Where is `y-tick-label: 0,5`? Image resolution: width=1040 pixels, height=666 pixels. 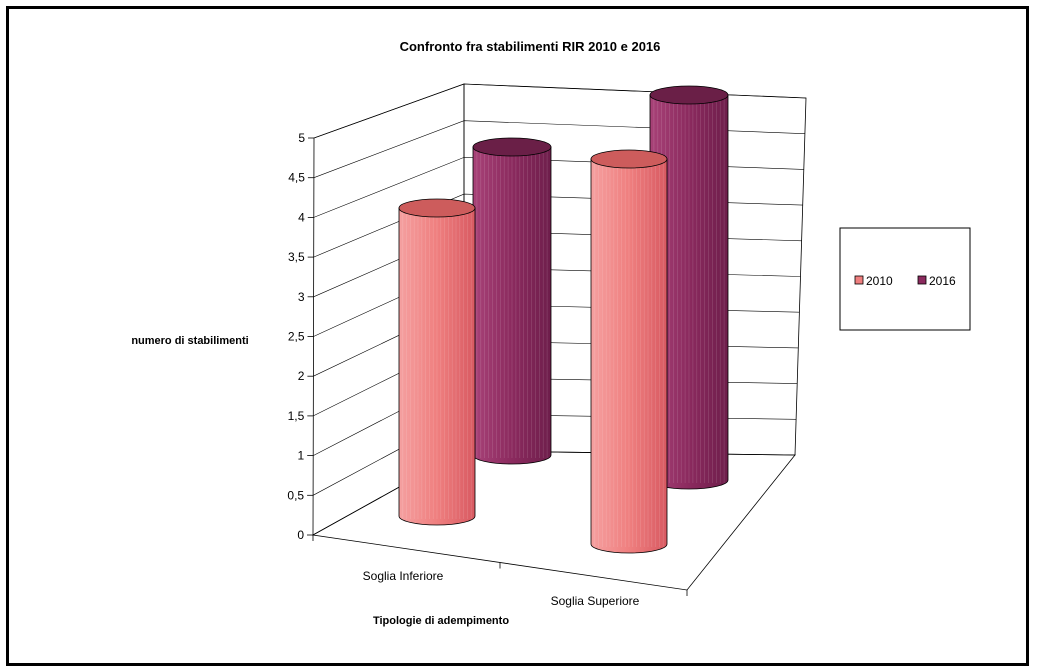
y-tick-label: 0,5 is located at coordinates (295, 495).